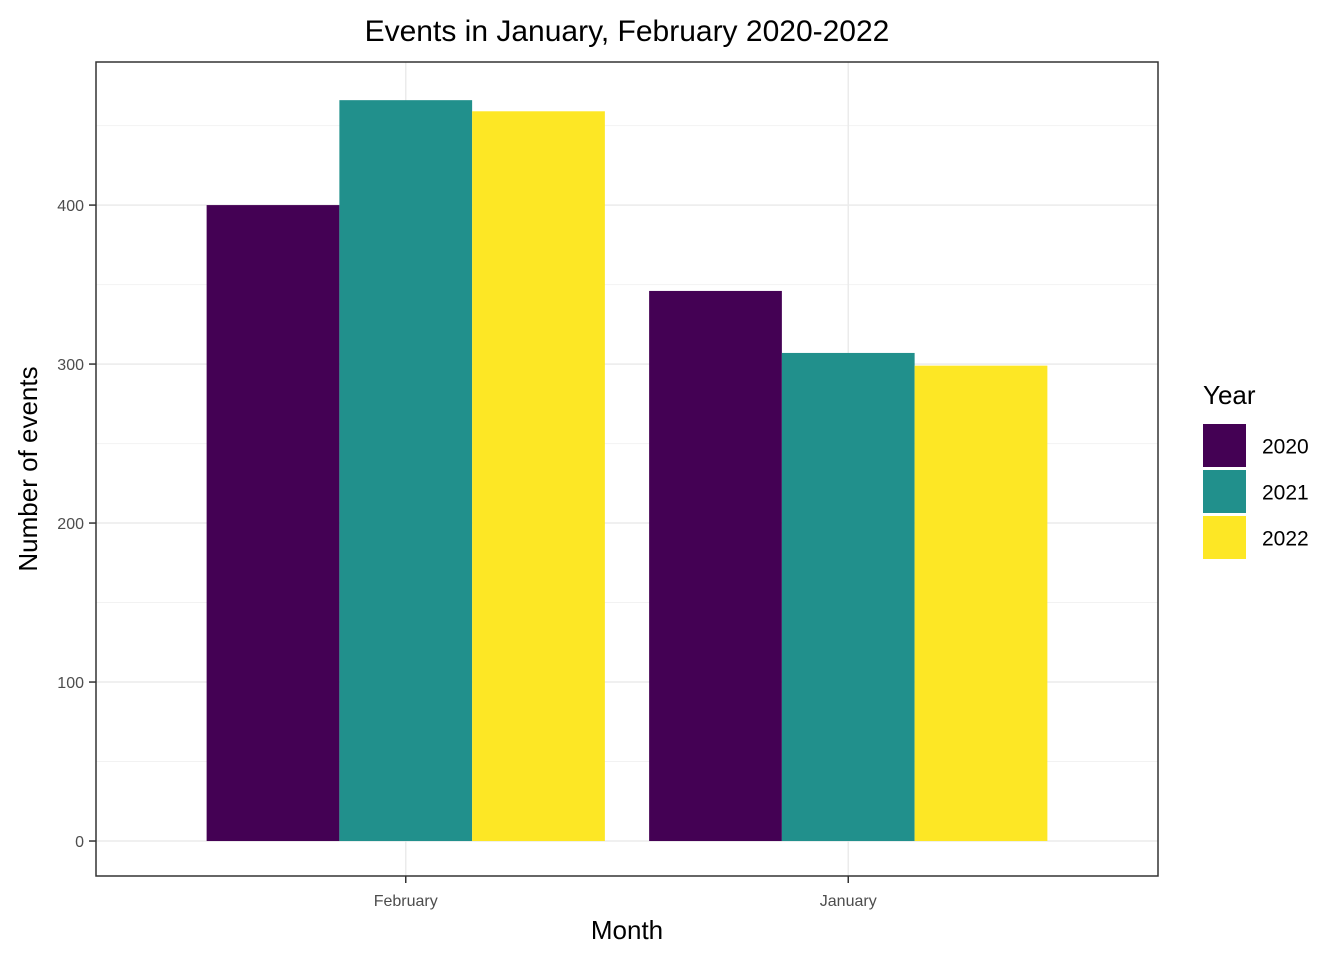 This screenshot has height=960, width=1344. I want to click on y-tick-label: 100, so click(70, 683).